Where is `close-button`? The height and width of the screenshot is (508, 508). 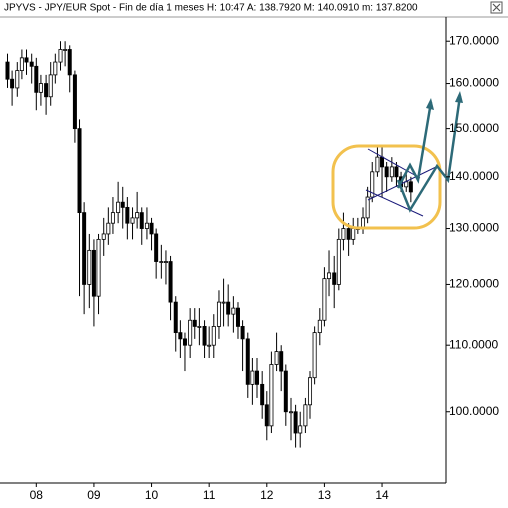 close-button is located at coordinates (496, 7).